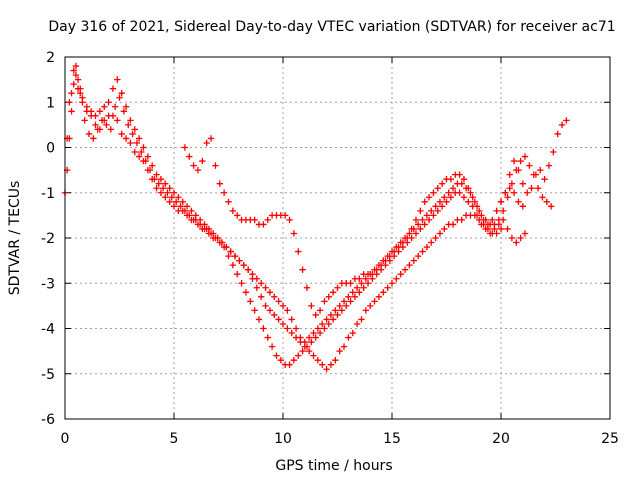 The height and width of the screenshot is (480, 640). I want to click on y-tick-label: -5, so click(48, 375).